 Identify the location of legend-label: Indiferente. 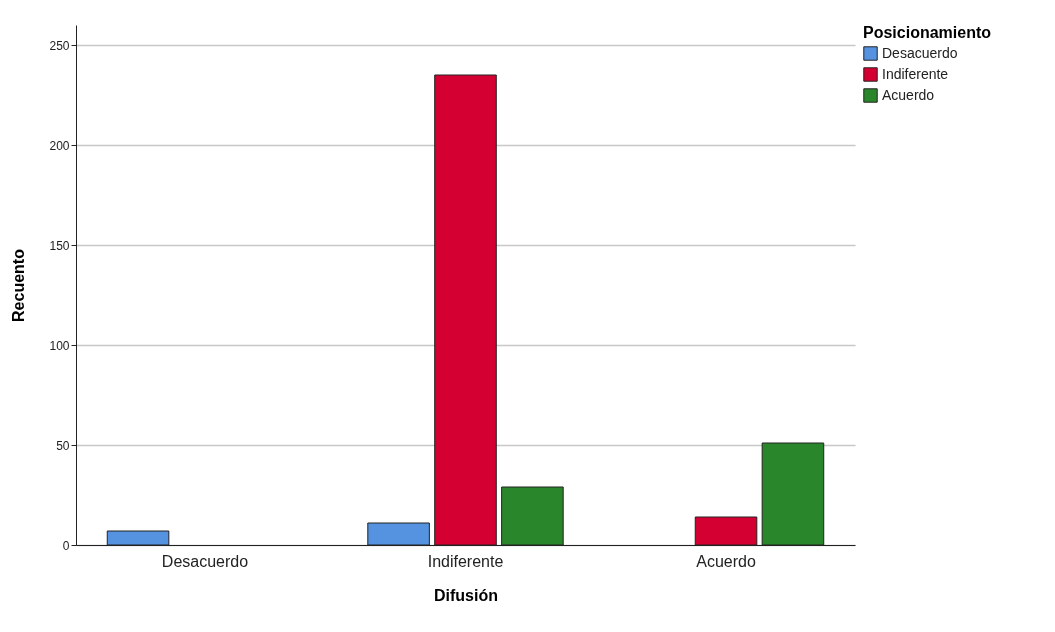
(915, 73).